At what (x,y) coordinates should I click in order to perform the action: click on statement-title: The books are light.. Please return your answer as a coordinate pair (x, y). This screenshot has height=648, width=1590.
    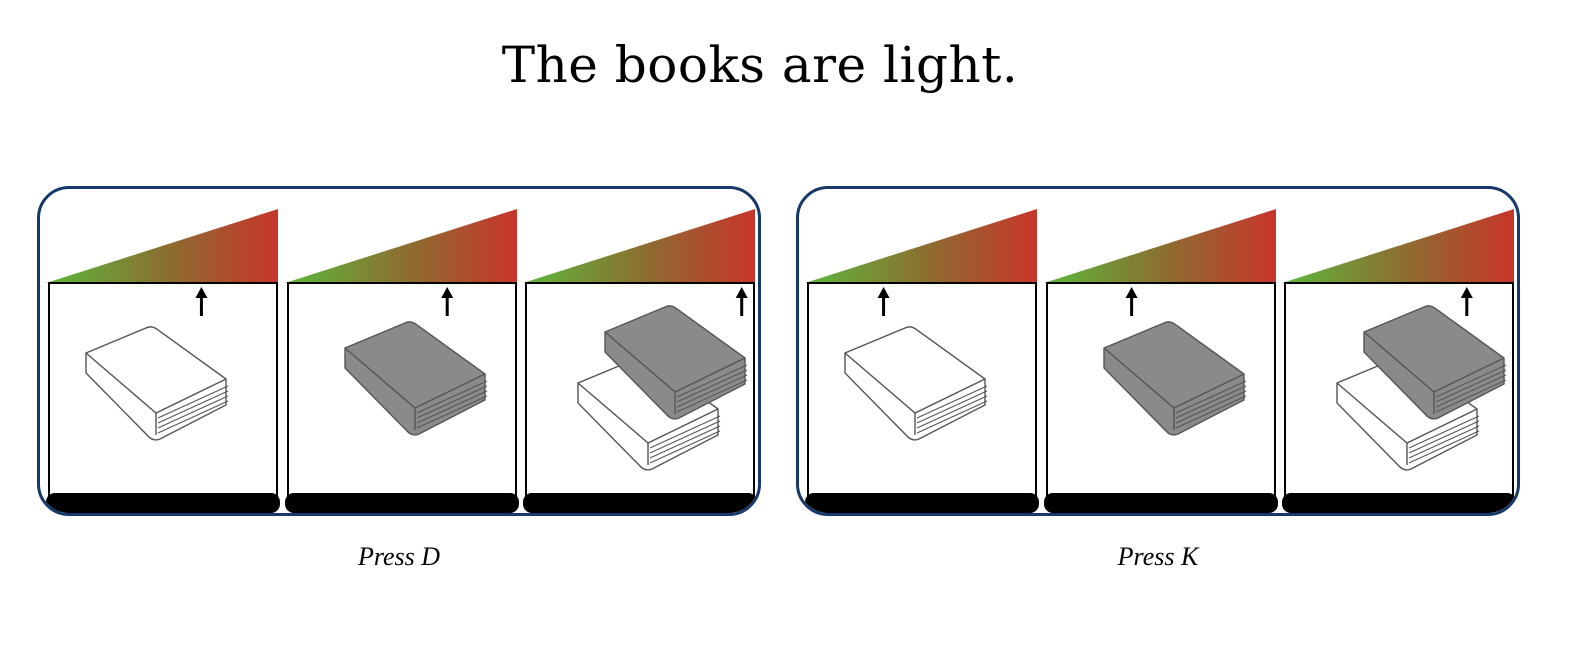
    Looking at the image, I should click on (760, 65).